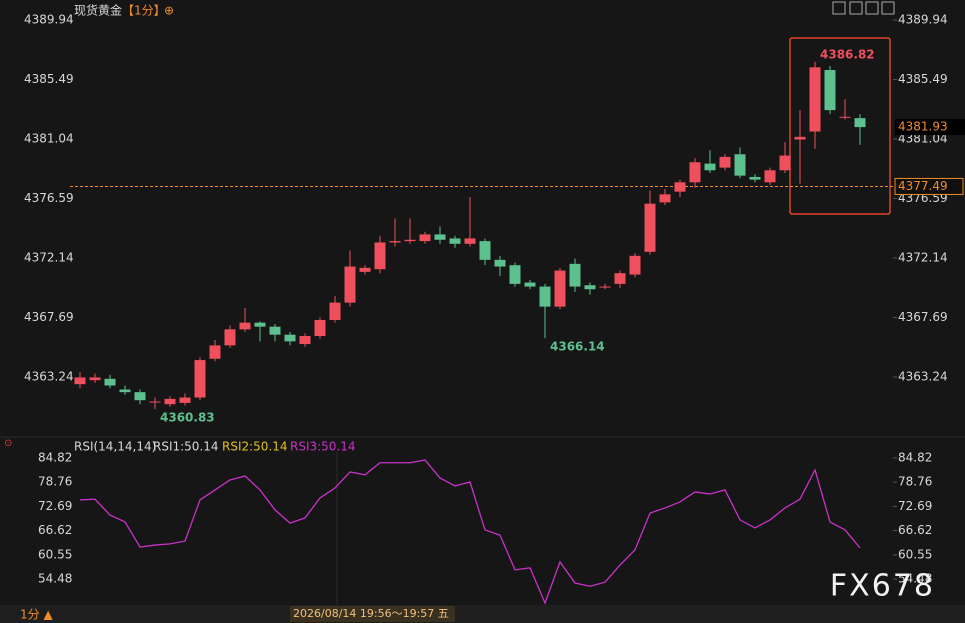 This screenshot has height=623, width=965. What do you see at coordinates (923, 20) in the screenshot?
I see `y-tick-label-right: 4389.94` at bounding box center [923, 20].